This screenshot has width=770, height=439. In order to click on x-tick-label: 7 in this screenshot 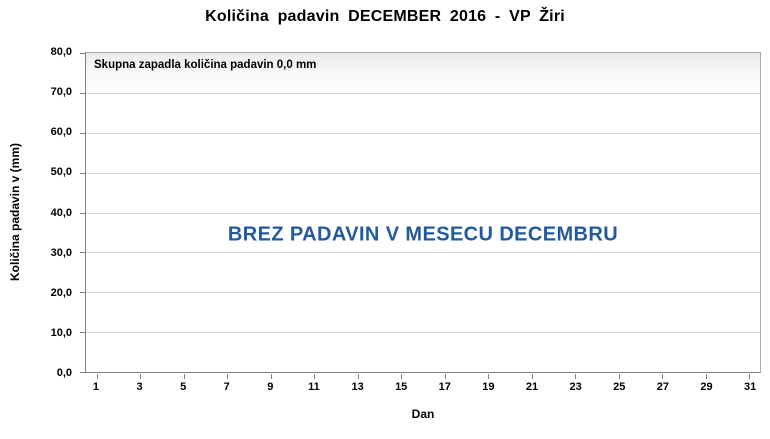, I will do `click(226, 387)`.